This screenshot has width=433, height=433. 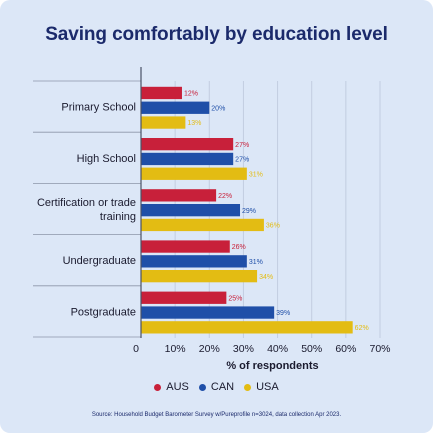 What do you see at coordinates (345, 349) in the screenshot?
I see `x-tick-label: 60%` at bounding box center [345, 349].